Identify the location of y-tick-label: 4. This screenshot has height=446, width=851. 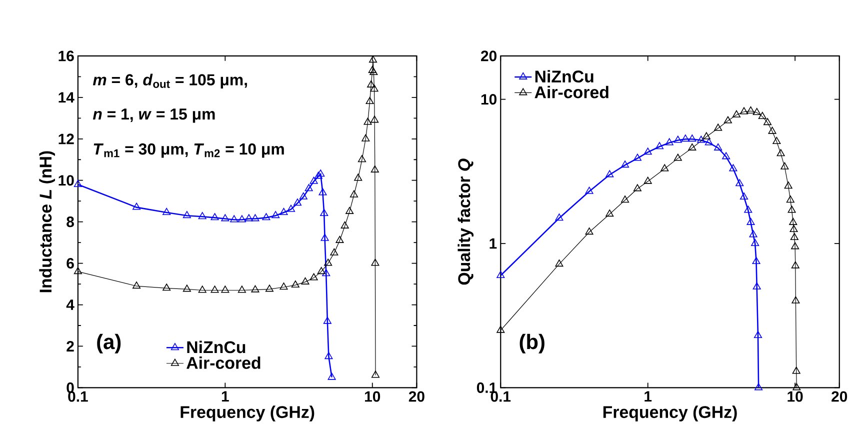
(70, 305).